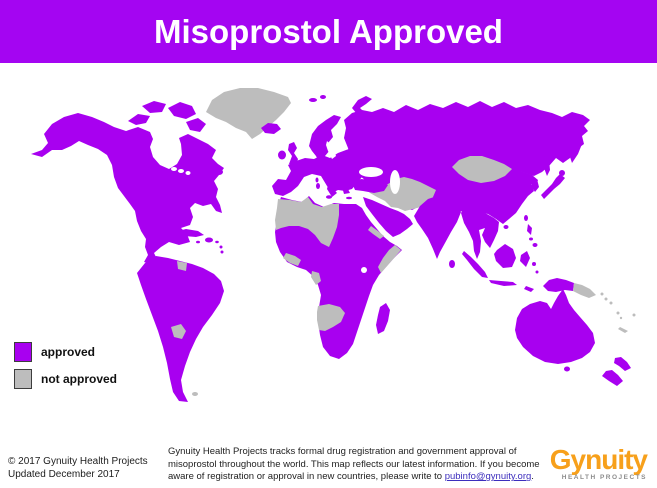 The image size is (657, 488). What do you see at coordinates (362, 105) in the screenshot?
I see `region-novaya-zemlya` at bounding box center [362, 105].